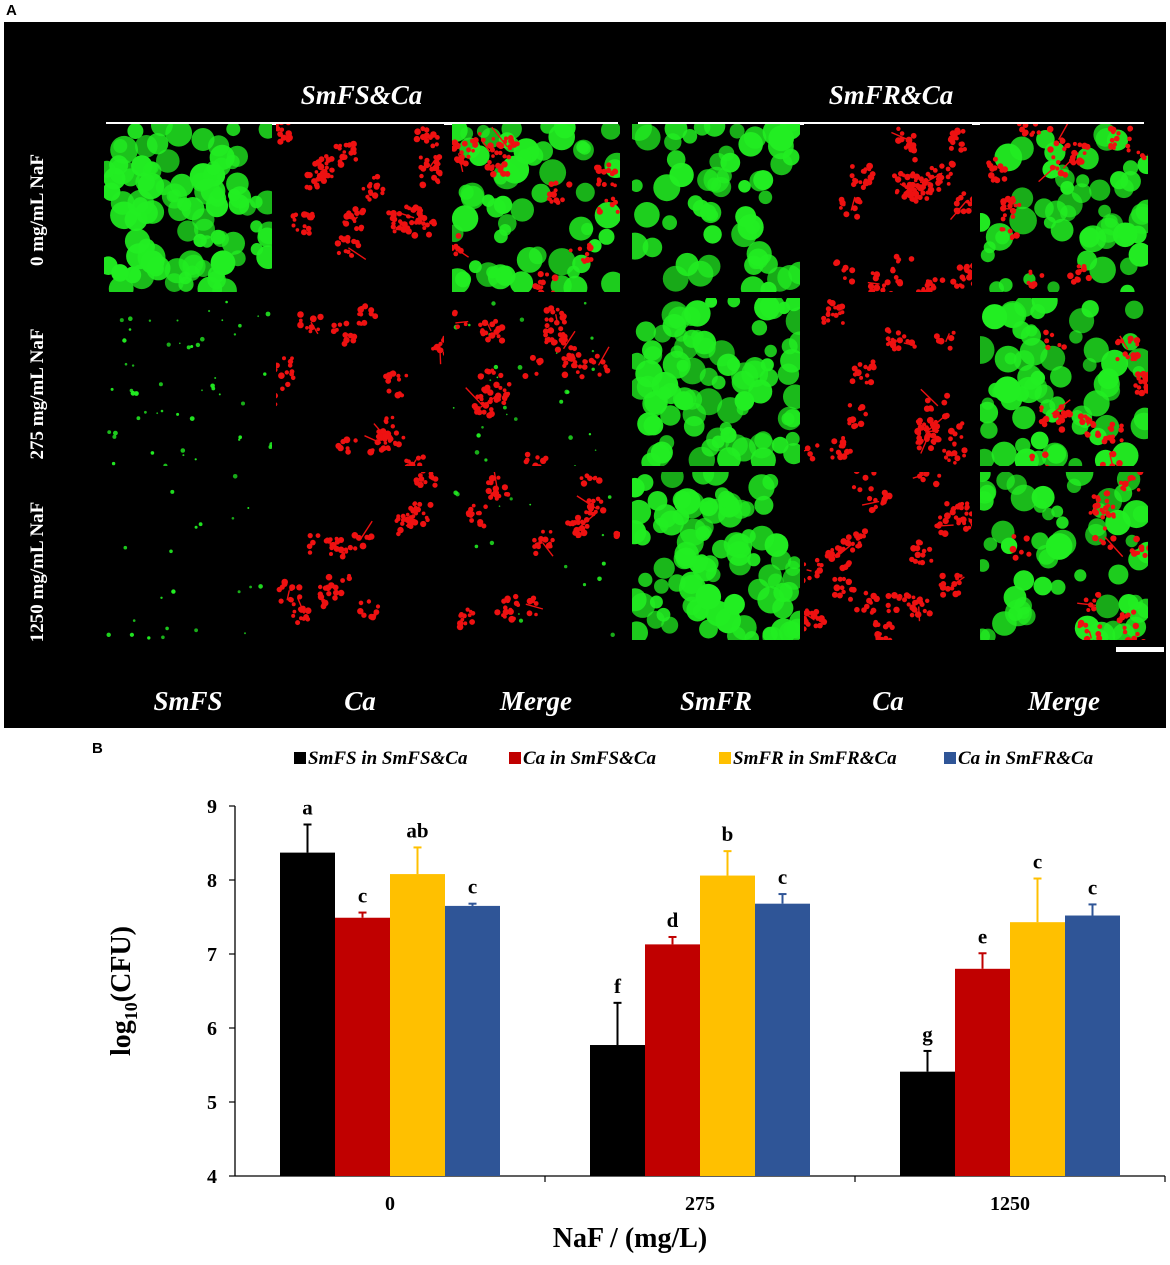 This screenshot has height=1265, width=1170. Describe the element at coordinates (362, 123) in the screenshot. I see `group-underline-smfs-ca` at that location.